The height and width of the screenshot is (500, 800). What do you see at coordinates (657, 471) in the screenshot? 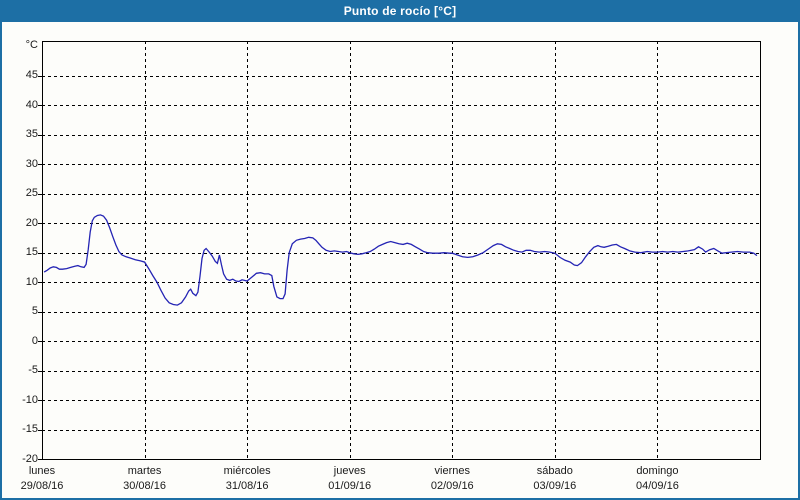
I see `x-axis-day-label: domingo` at bounding box center [657, 471].